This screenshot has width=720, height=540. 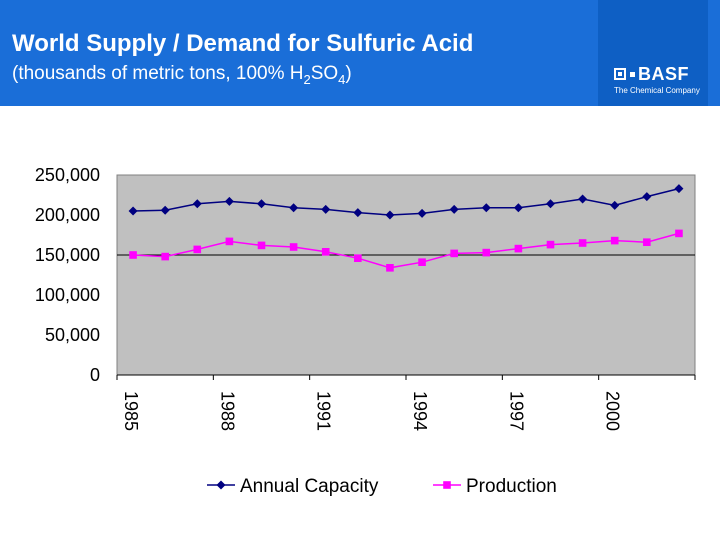 What do you see at coordinates (309, 486) in the screenshot?
I see `legend-label-capacity: Annual Capacity` at bounding box center [309, 486].